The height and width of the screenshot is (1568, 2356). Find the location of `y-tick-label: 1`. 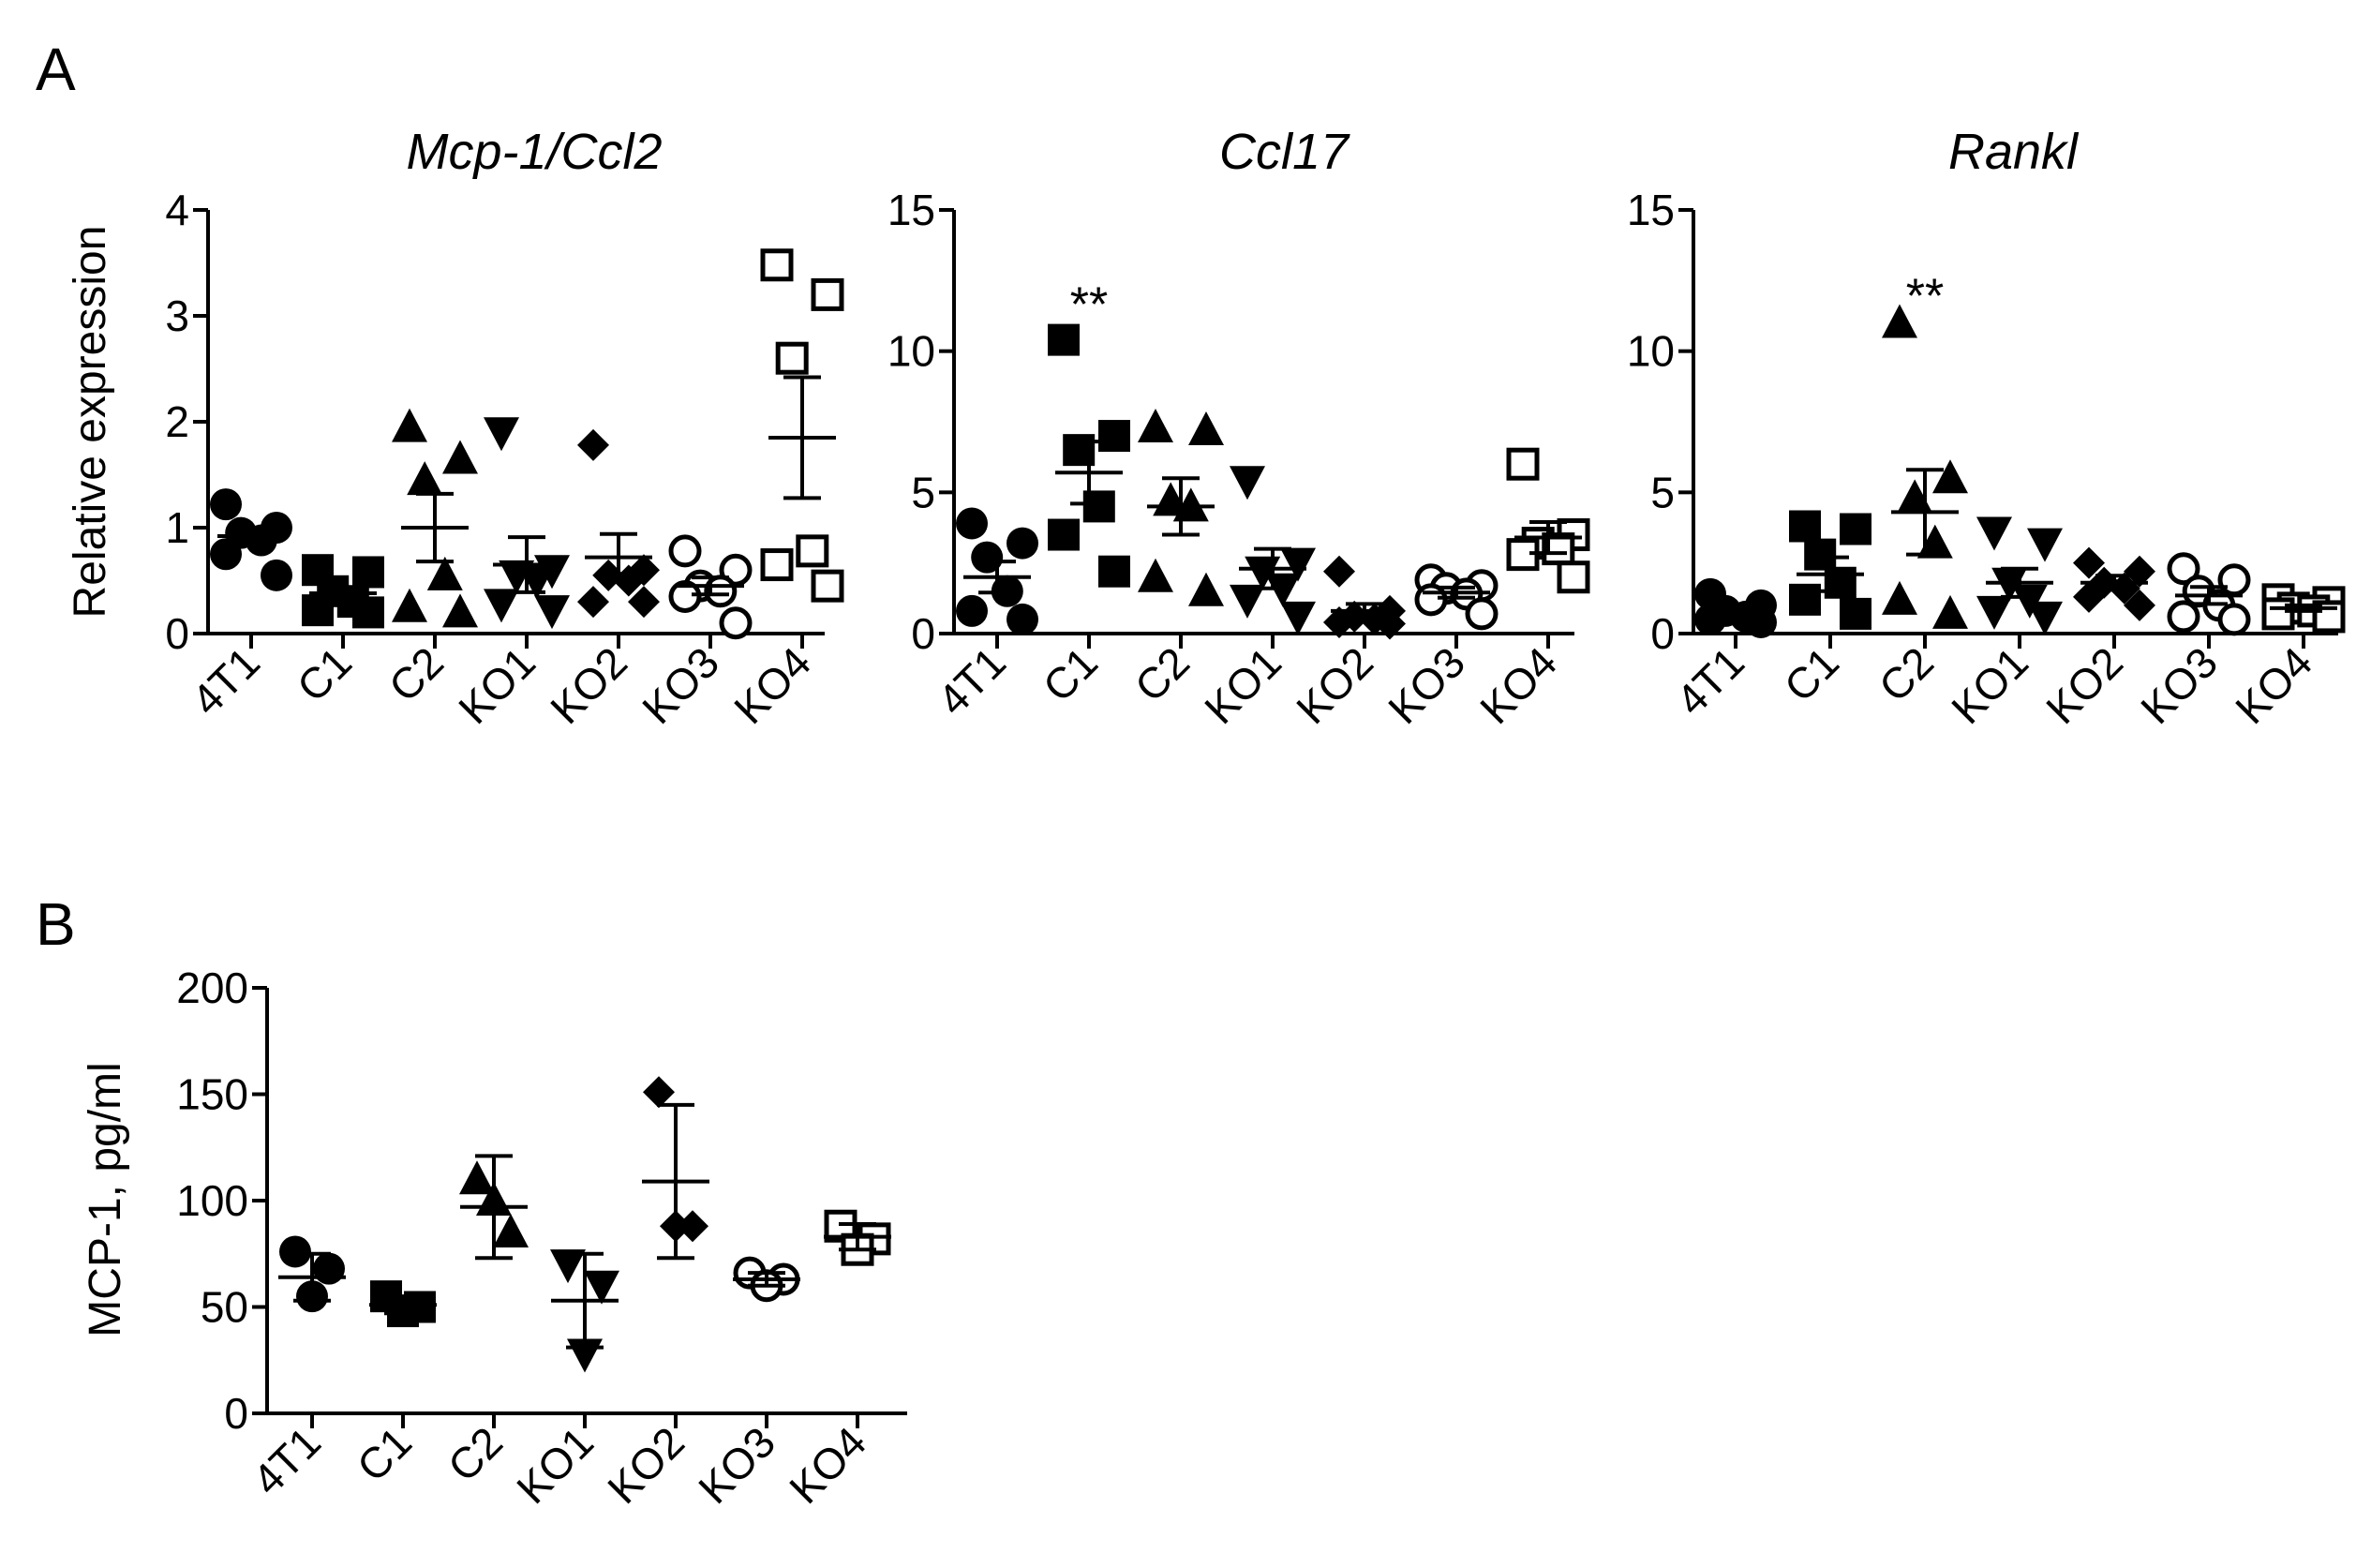

y-tick-label: 1 is located at coordinates (177, 528).